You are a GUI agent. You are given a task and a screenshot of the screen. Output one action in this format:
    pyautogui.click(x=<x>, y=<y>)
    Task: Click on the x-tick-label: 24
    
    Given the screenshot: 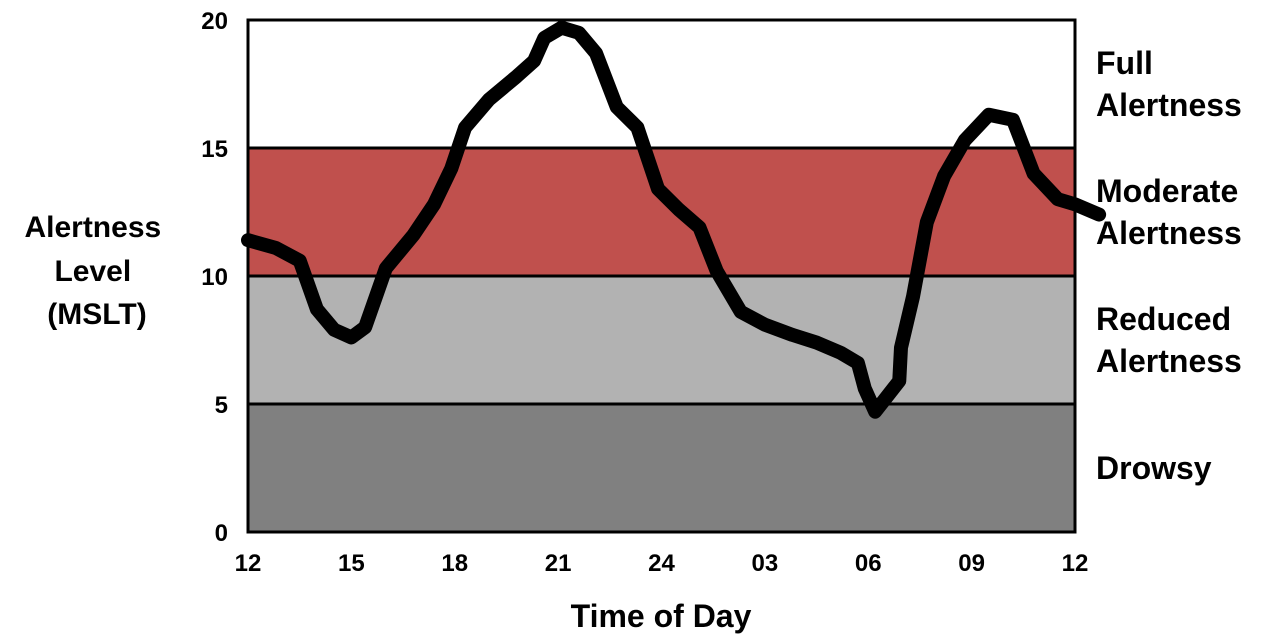 What is the action you would take?
    pyautogui.click(x=661, y=563)
    